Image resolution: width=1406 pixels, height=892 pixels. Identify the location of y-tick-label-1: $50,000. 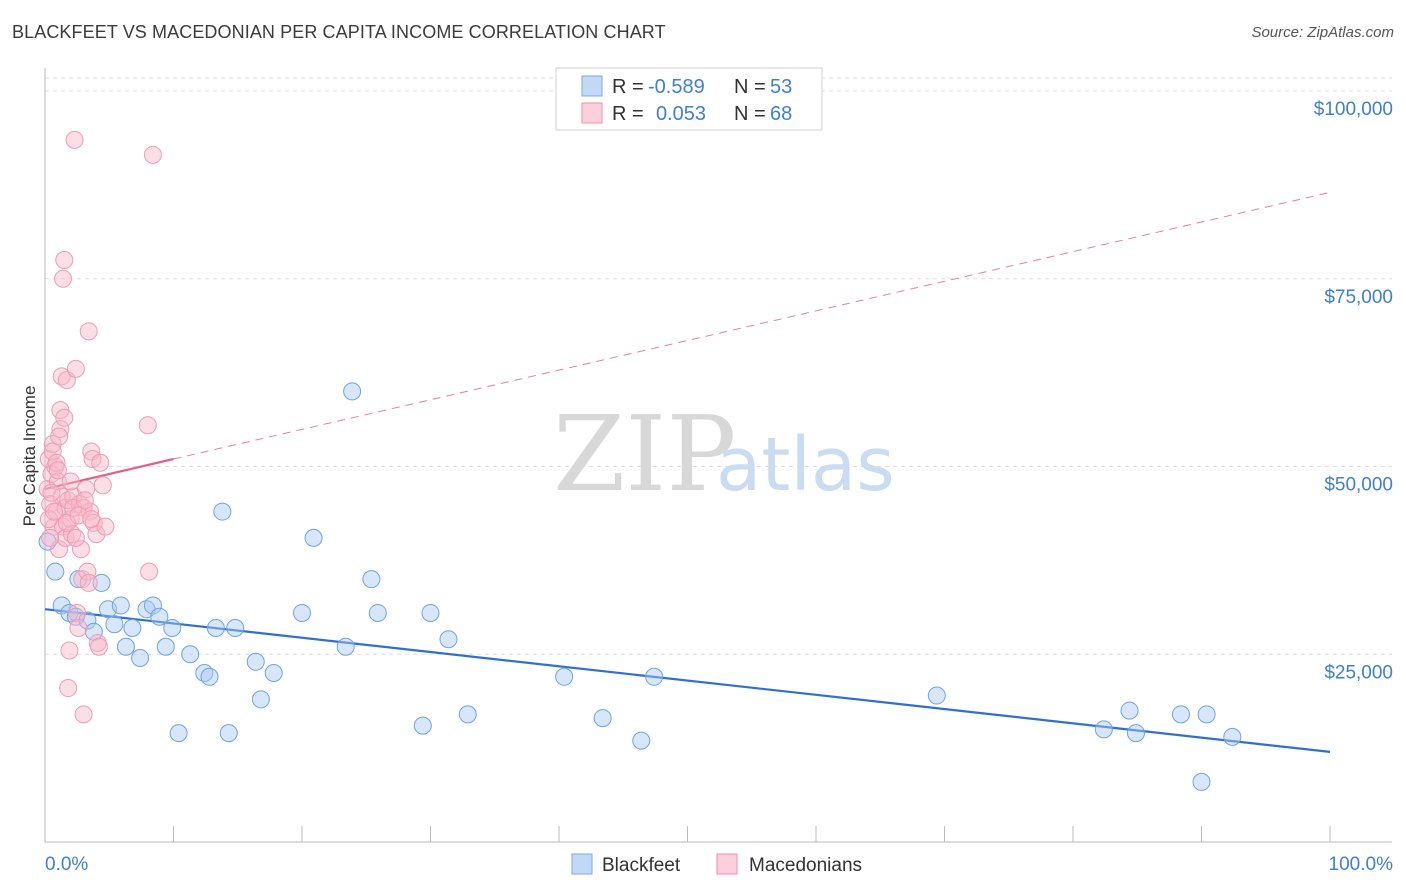
(1358, 485).